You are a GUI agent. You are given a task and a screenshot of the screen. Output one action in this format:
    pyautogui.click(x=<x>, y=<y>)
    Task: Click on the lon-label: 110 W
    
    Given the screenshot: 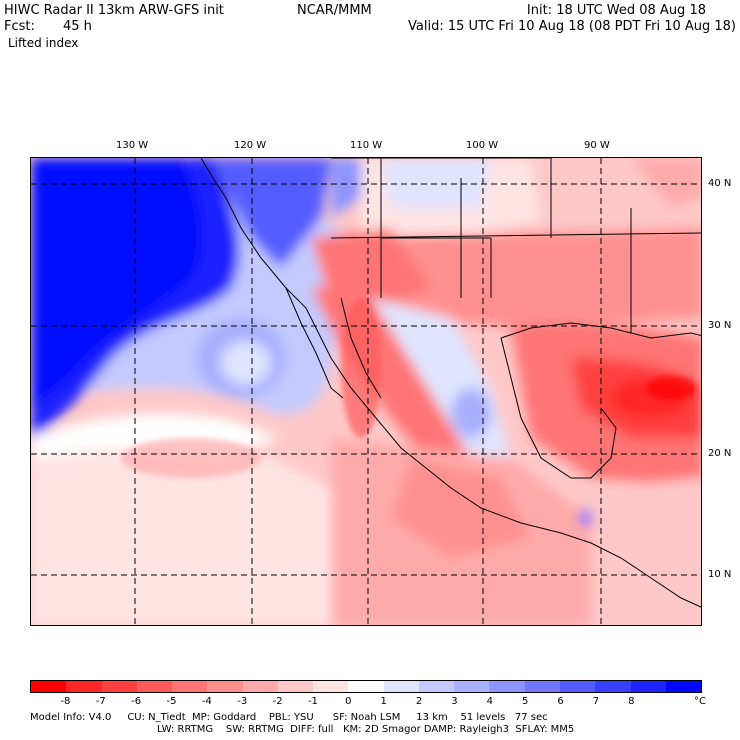 What is the action you would take?
    pyautogui.click(x=366, y=145)
    